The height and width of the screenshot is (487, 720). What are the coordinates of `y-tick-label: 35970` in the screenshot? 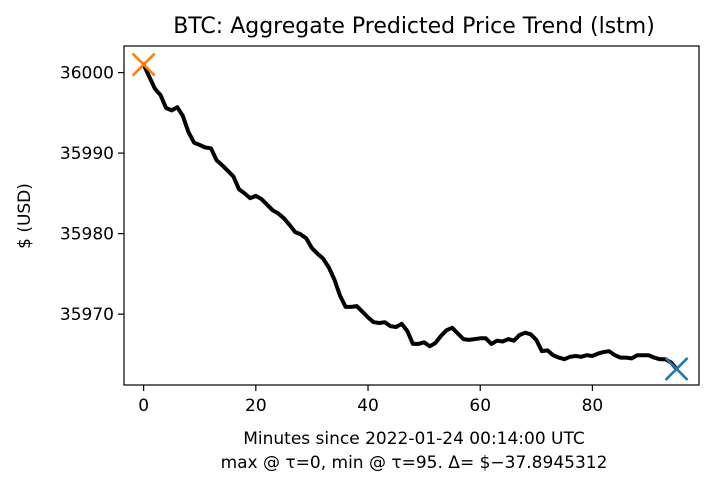 It's located at (87, 315).